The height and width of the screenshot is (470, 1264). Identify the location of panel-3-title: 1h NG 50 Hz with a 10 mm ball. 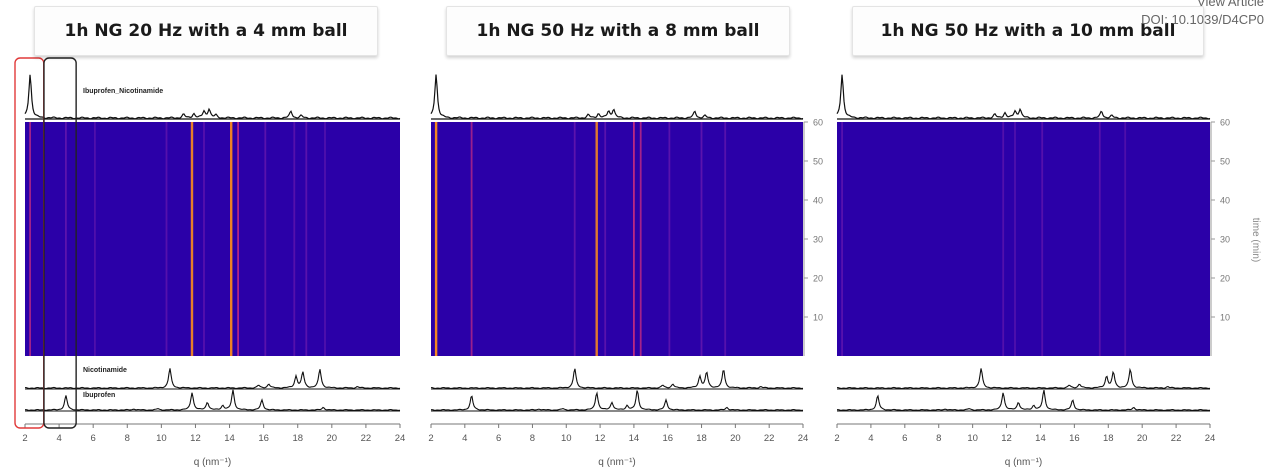
(1028, 31).